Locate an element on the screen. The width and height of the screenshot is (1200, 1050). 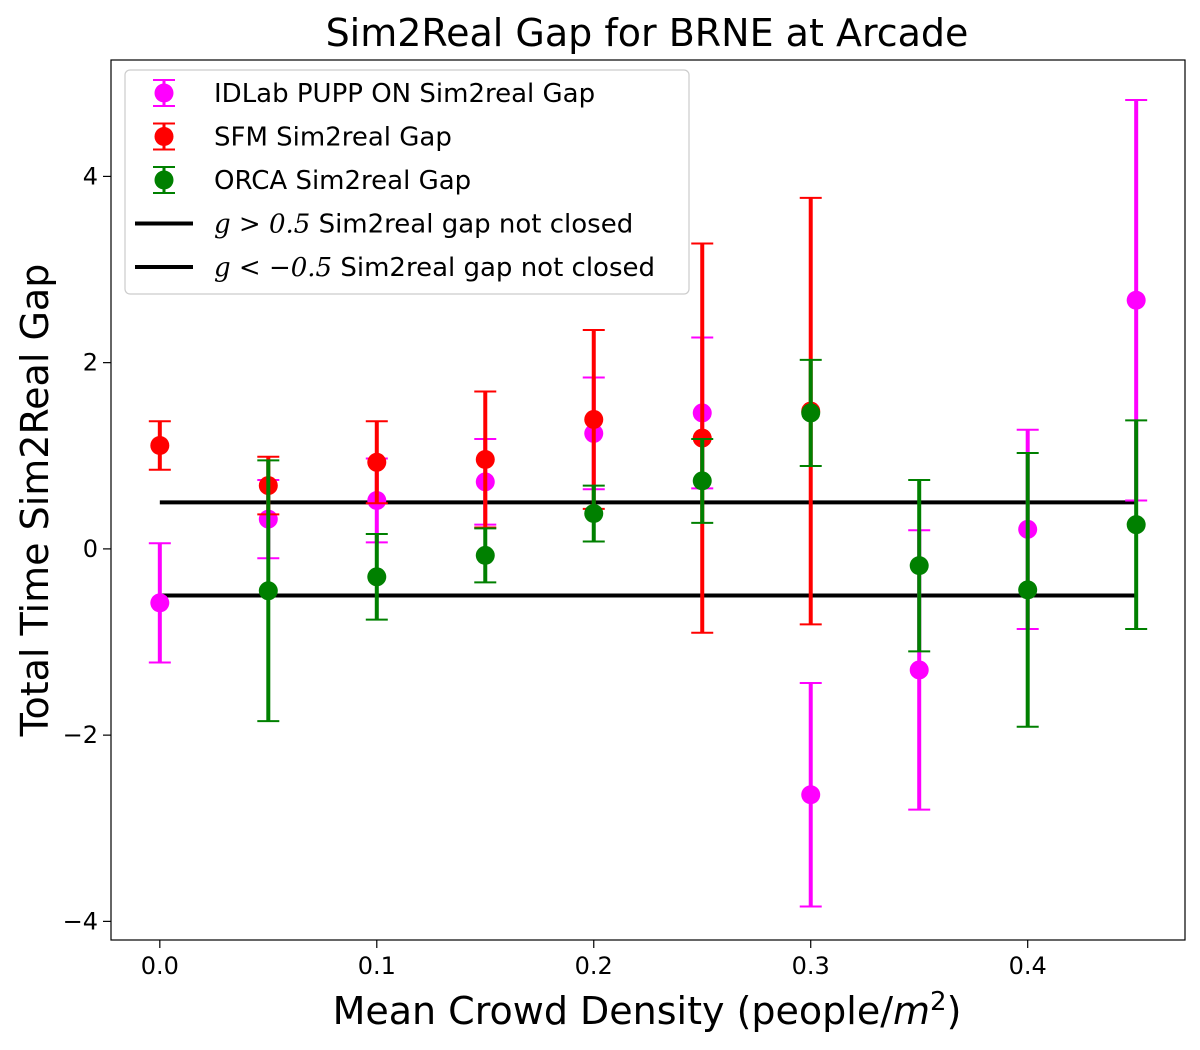
y-tick-label: −4 is located at coordinates (80, 921).